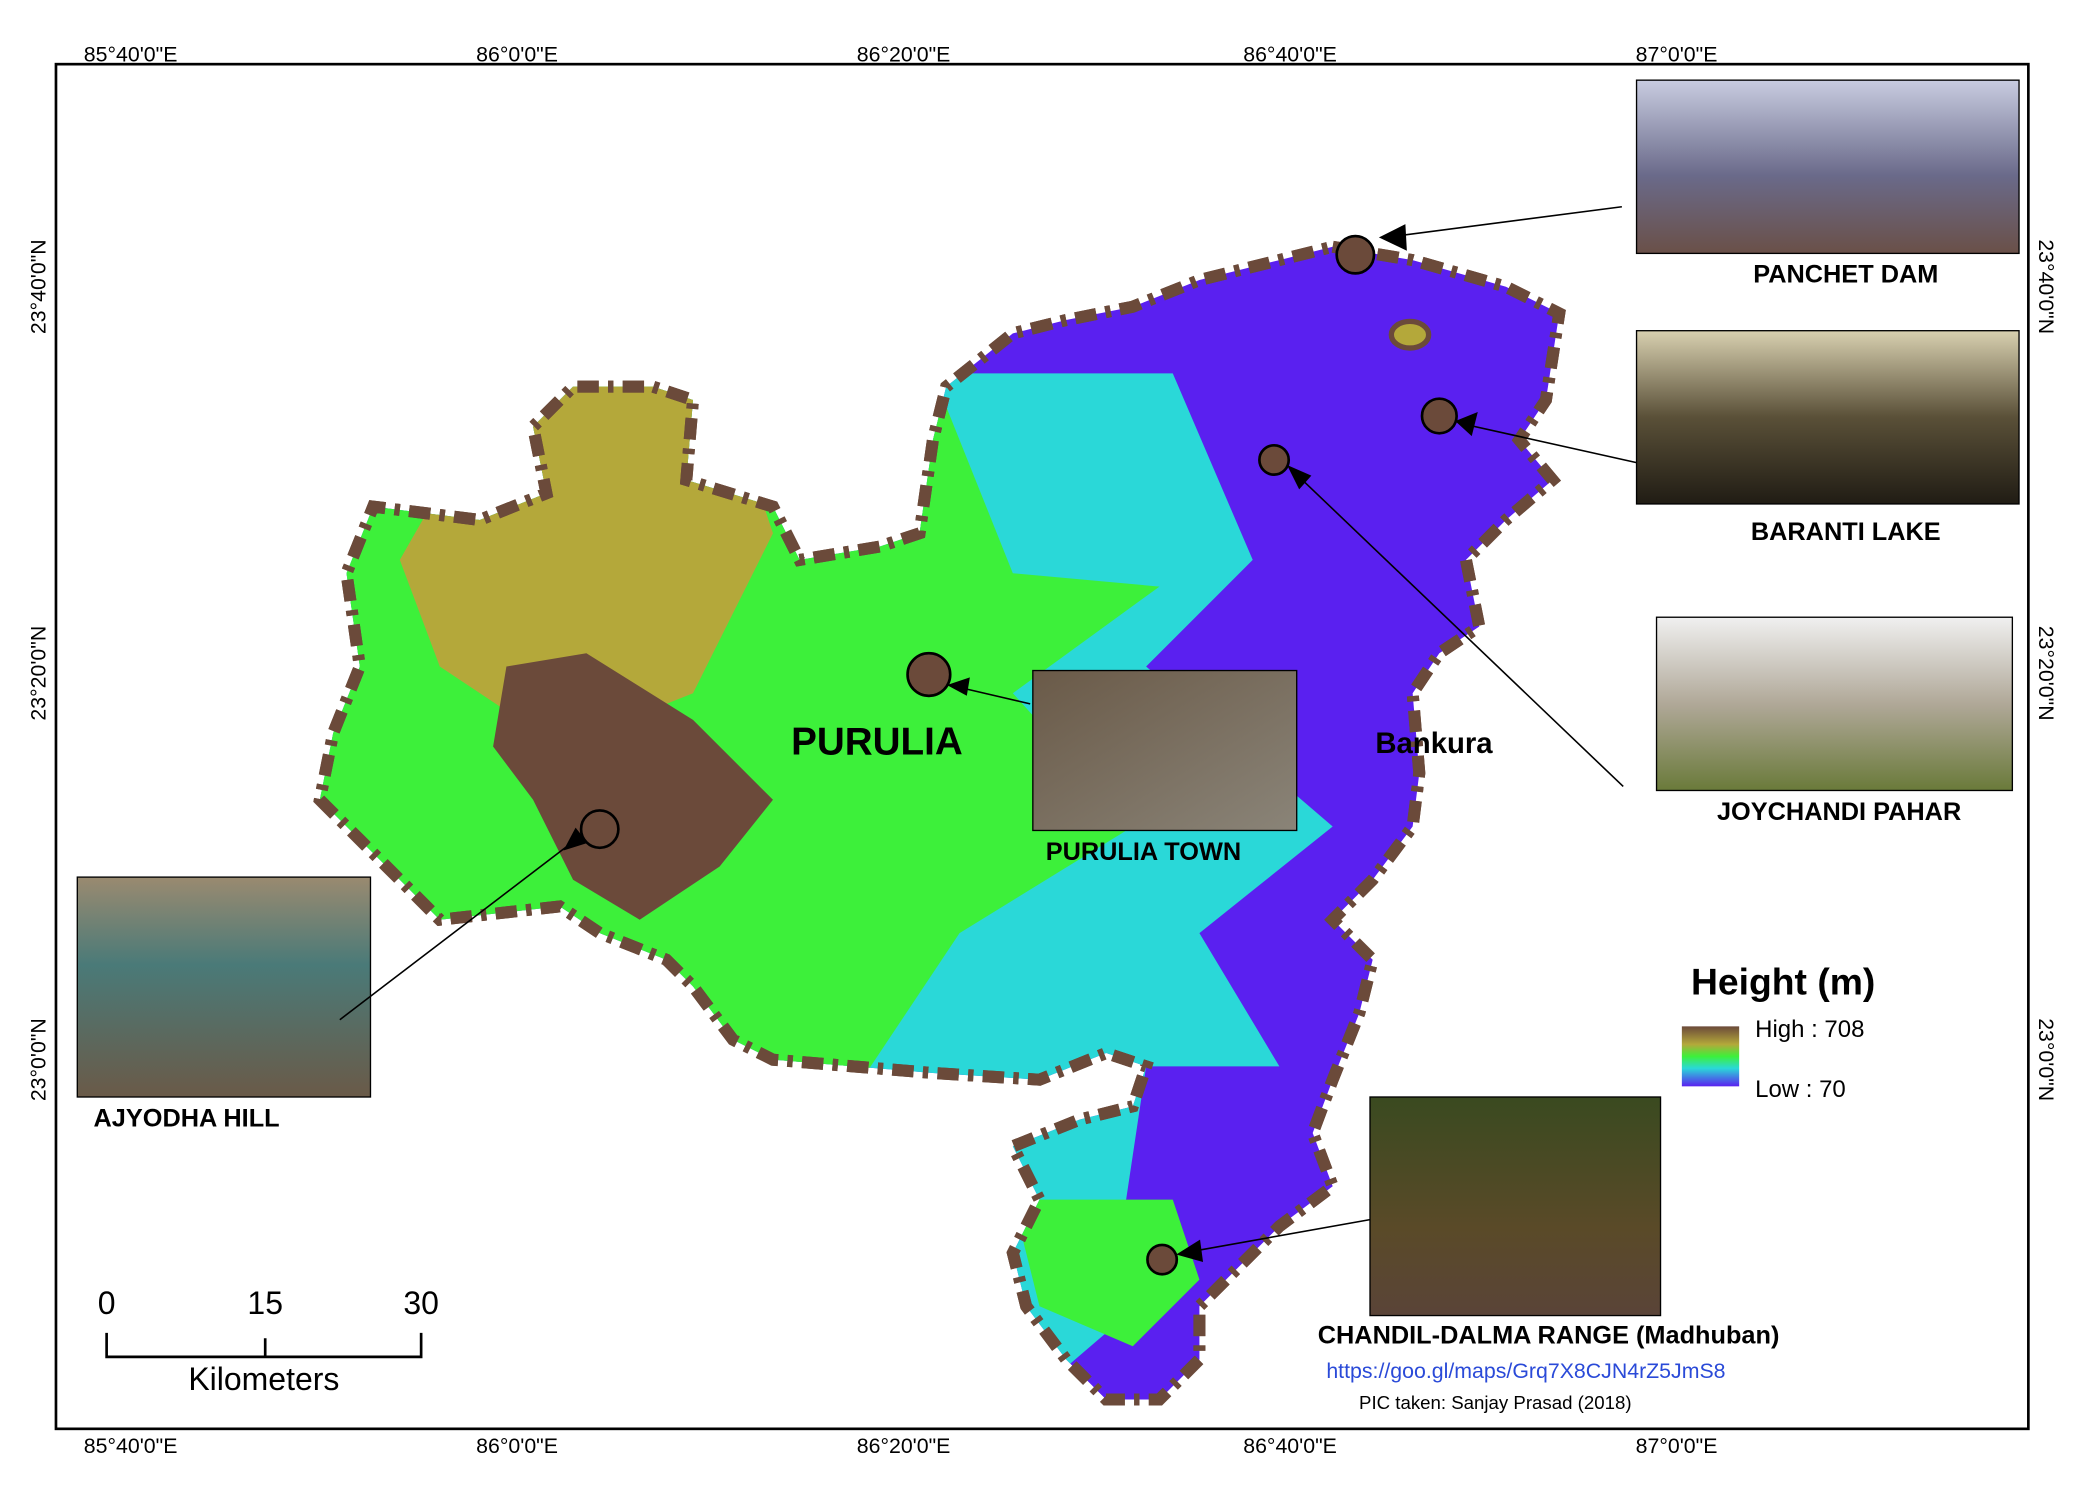  What do you see at coordinates (1710, 1056) in the screenshot?
I see `legend-ramp` at bounding box center [1710, 1056].